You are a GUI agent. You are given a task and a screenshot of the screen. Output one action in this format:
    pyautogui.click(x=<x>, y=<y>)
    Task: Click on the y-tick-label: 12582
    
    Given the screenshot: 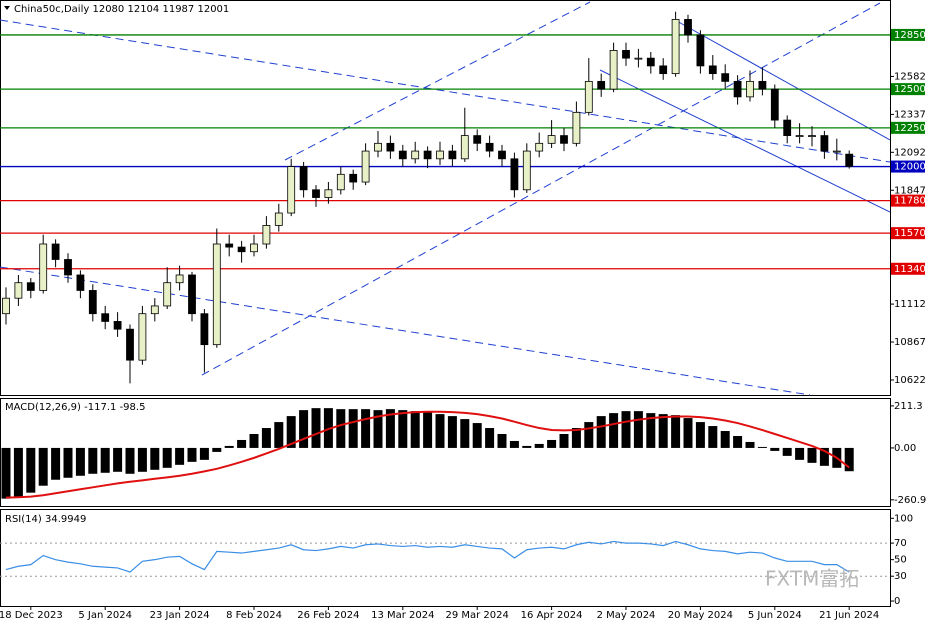 What is the action you would take?
    pyautogui.click(x=910, y=76)
    